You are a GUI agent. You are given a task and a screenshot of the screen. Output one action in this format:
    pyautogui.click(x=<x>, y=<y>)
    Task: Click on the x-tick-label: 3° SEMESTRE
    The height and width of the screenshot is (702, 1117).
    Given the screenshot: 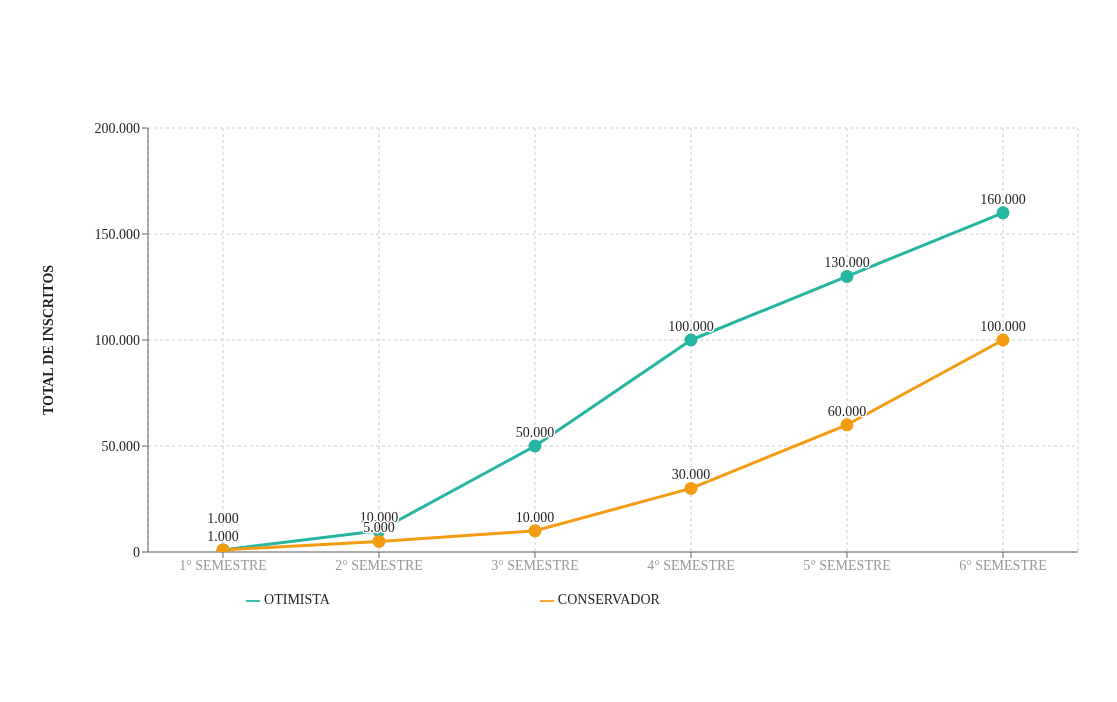 What is the action you would take?
    pyautogui.click(x=535, y=565)
    